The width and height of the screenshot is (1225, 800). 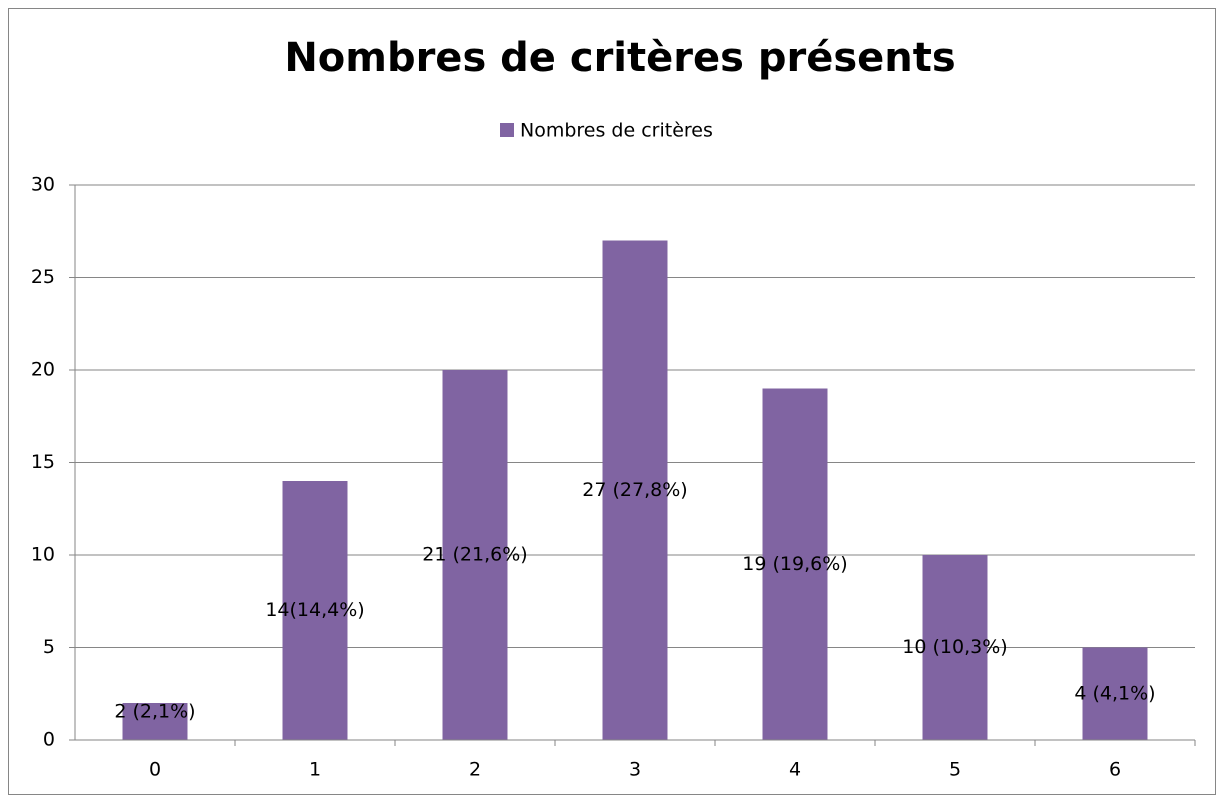 What do you see at coordinates (616, 131) in the screenshot?
I see `legend-label: Nombres de critères` at bounding box center [616, 131].